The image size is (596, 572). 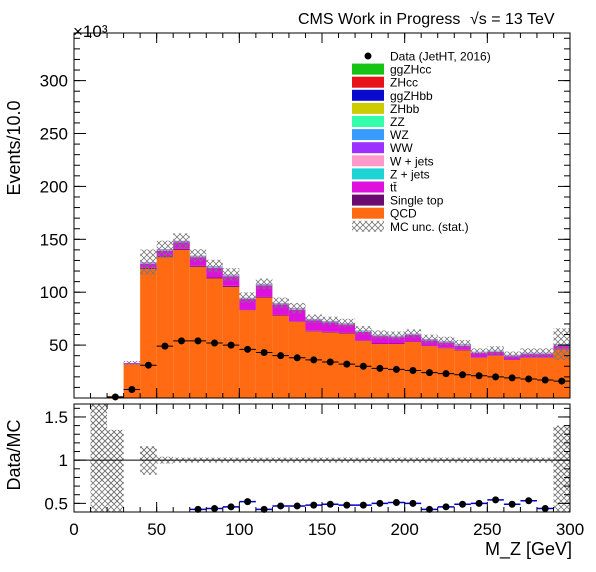 What do you see at coordinates (156, 529) in the screenshot?
I see `x-tick-label-50: 50` at bounding box center [156, 529].